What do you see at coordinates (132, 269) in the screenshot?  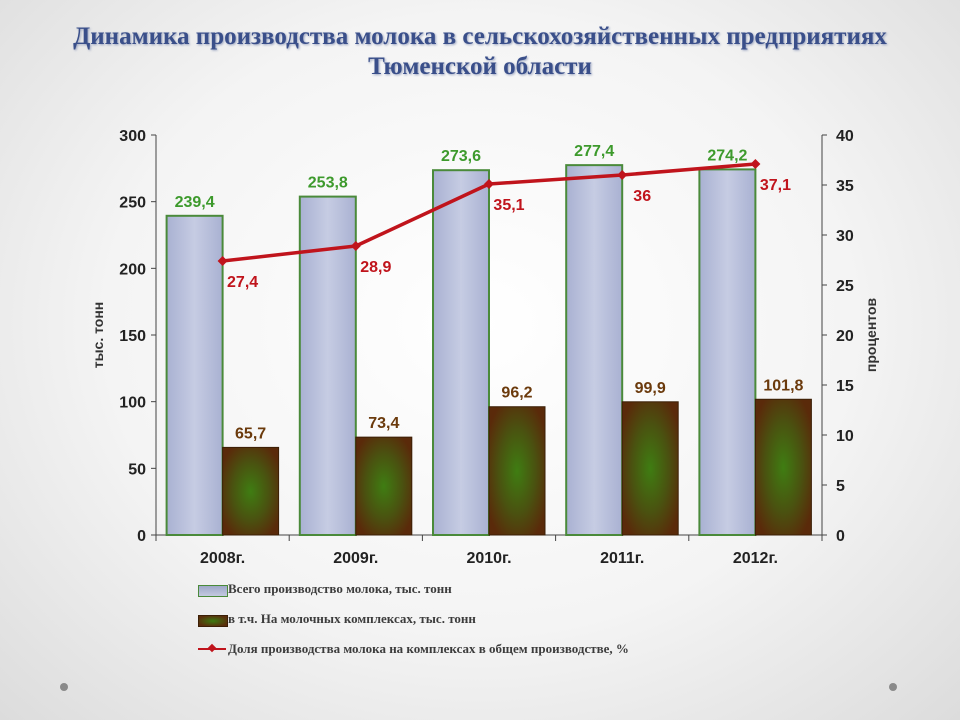 I see `y-tick-label-left: 200` at bounding box center [132, 269].